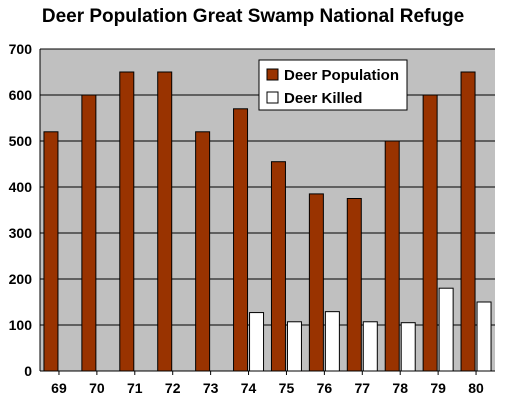  I want to click on y-tick-label: 700, so click(21, 49).